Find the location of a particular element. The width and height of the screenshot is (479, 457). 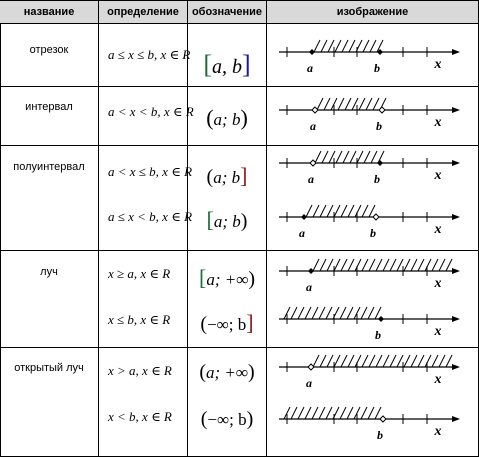

notation-open-ray-1: (a; +∞) is located at coordinates (227, 372).